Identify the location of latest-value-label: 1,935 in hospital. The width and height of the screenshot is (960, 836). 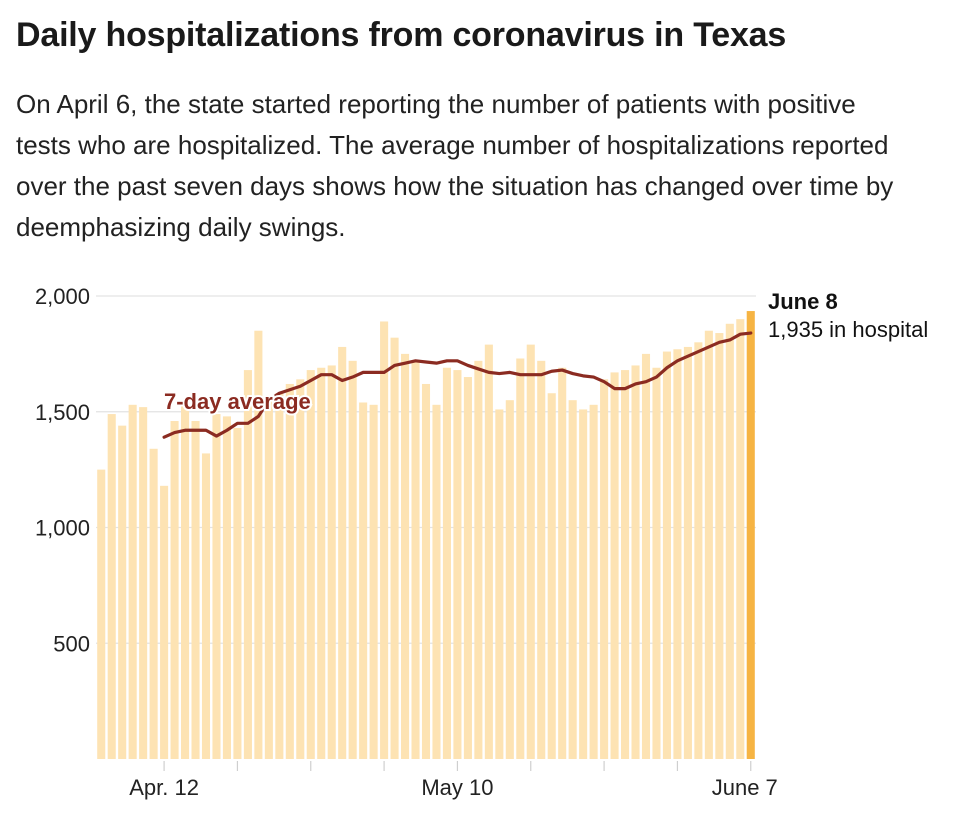
(848, 329).